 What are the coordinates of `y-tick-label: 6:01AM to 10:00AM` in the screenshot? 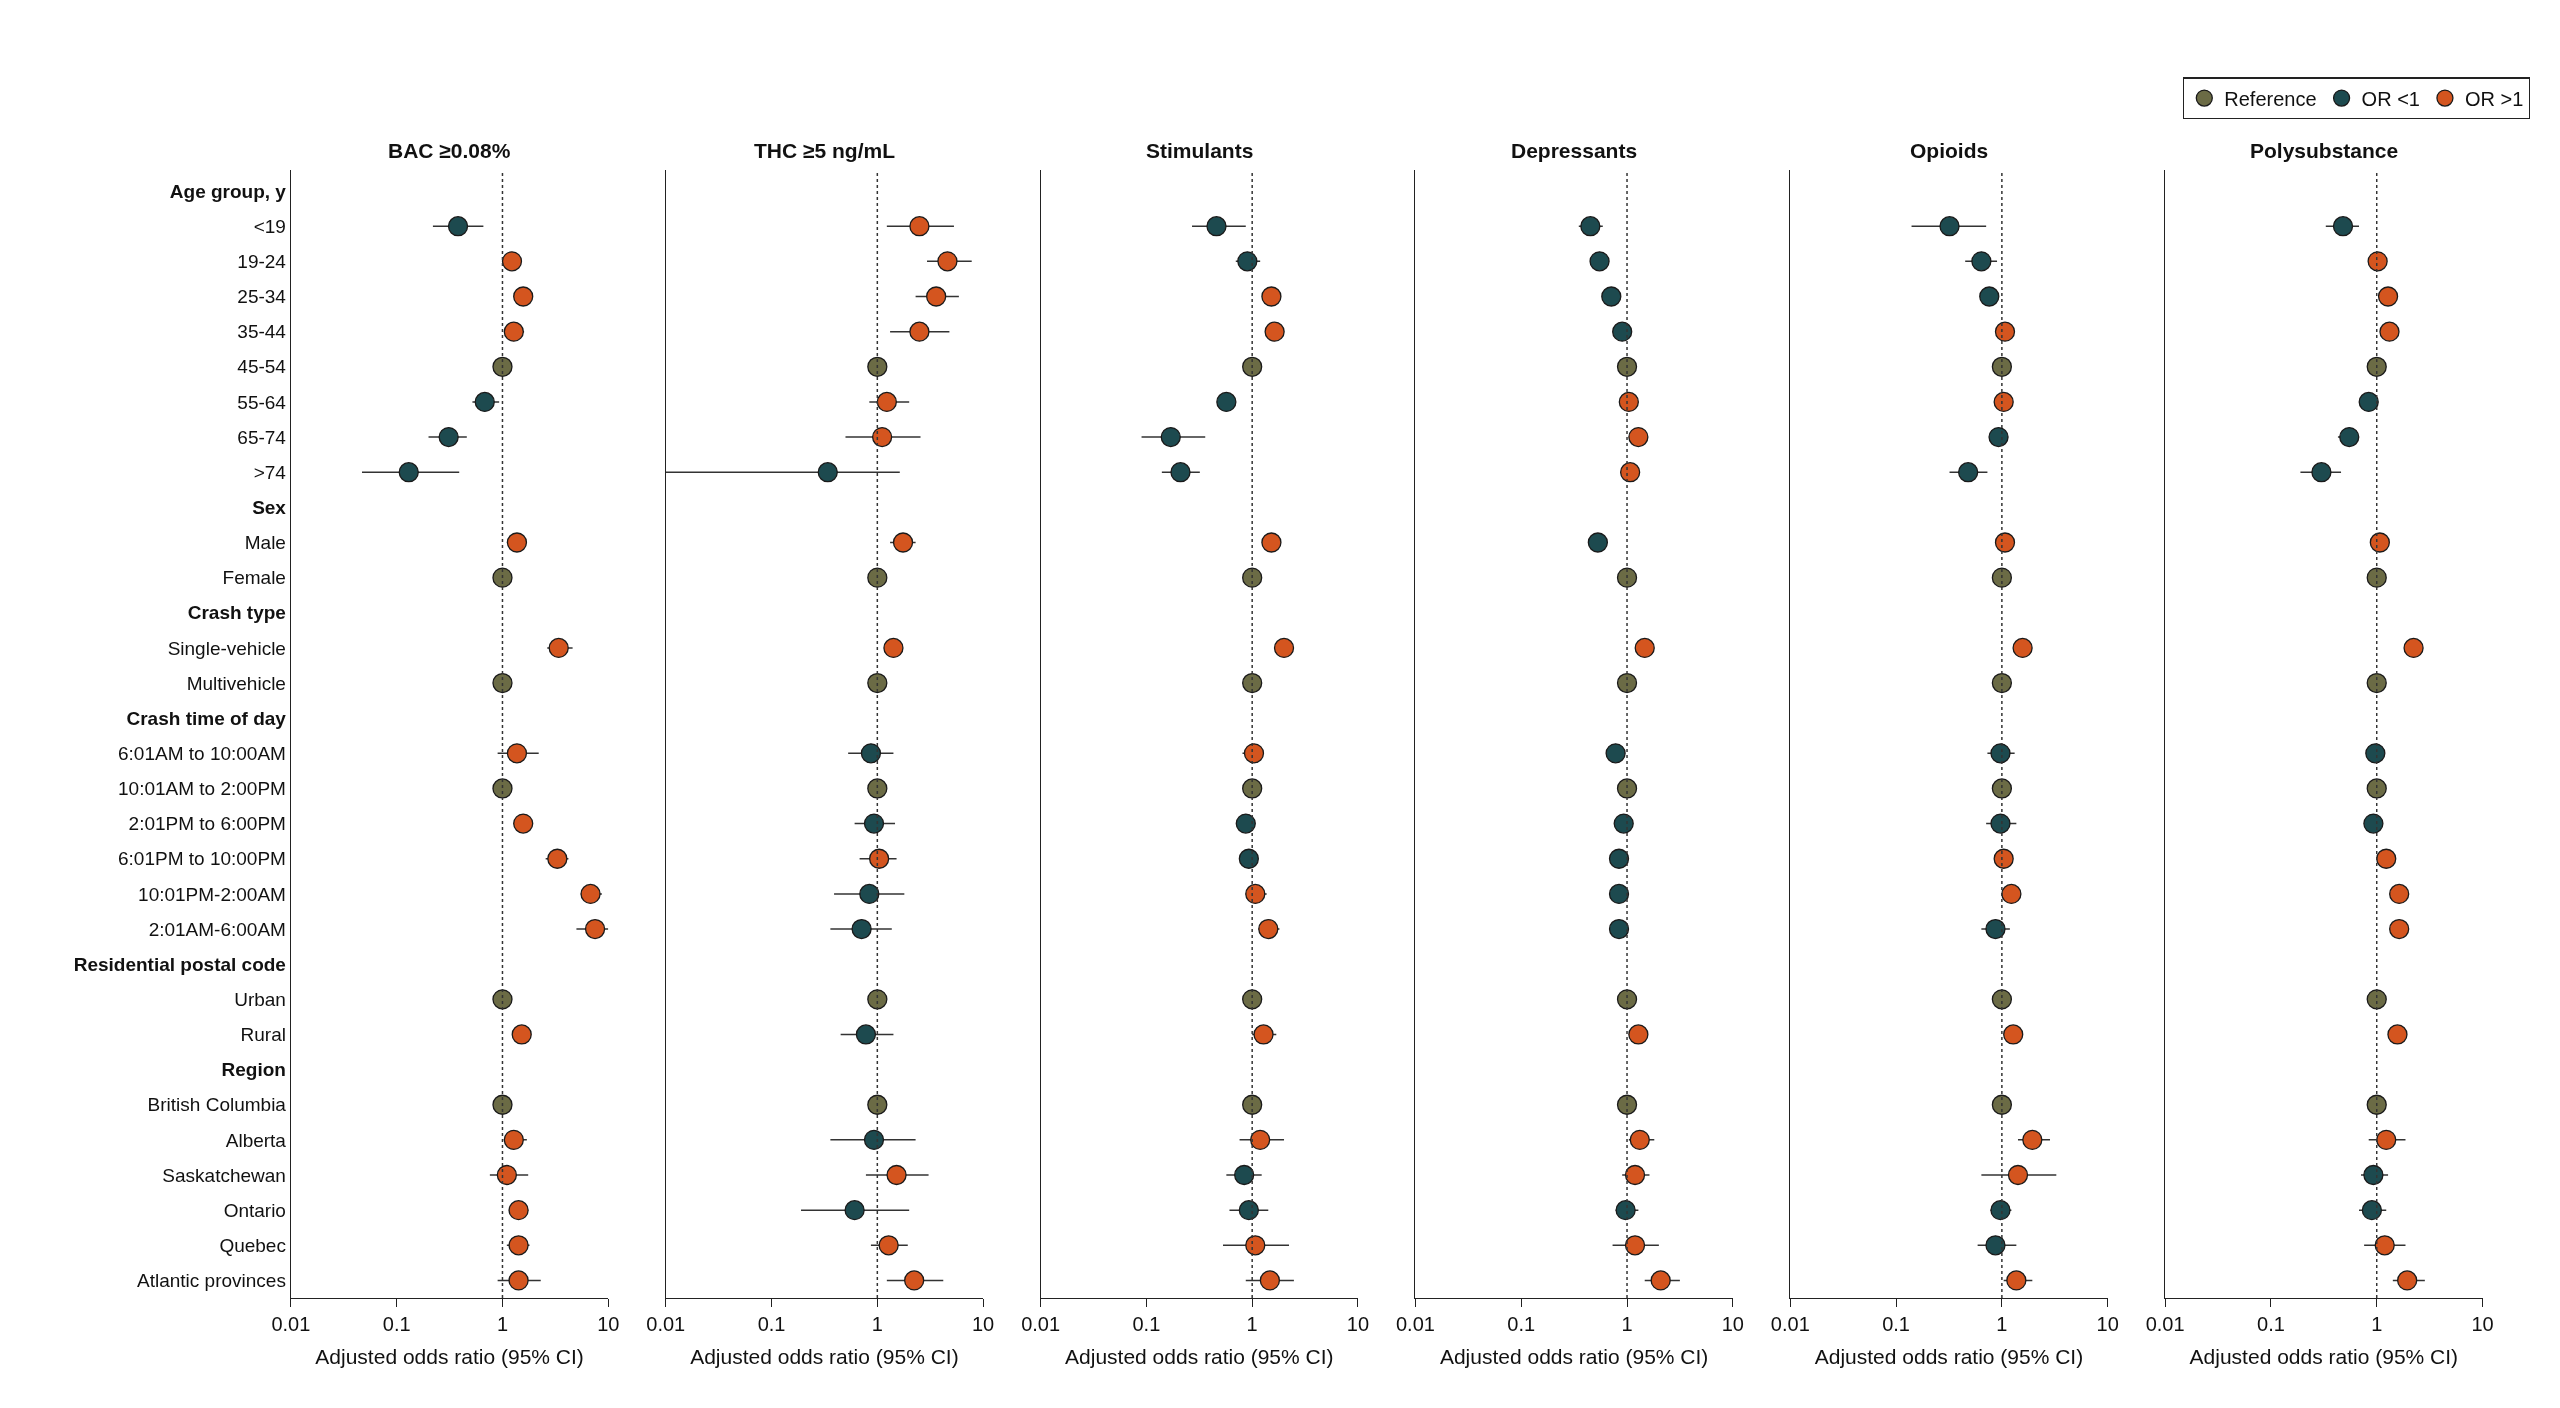 It's located at (202, 753).